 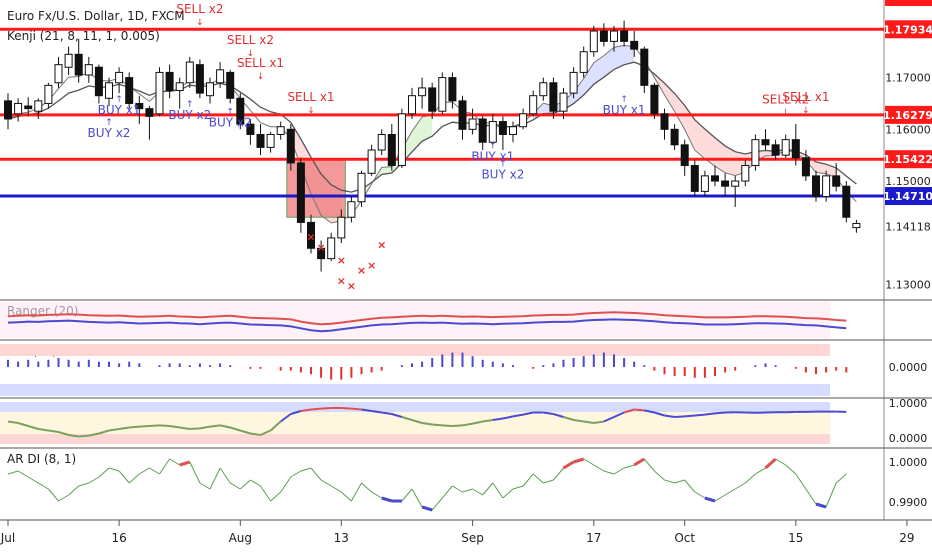 I want to click on tdi-tick-label: 0.0000, so click(x=908, y=438).